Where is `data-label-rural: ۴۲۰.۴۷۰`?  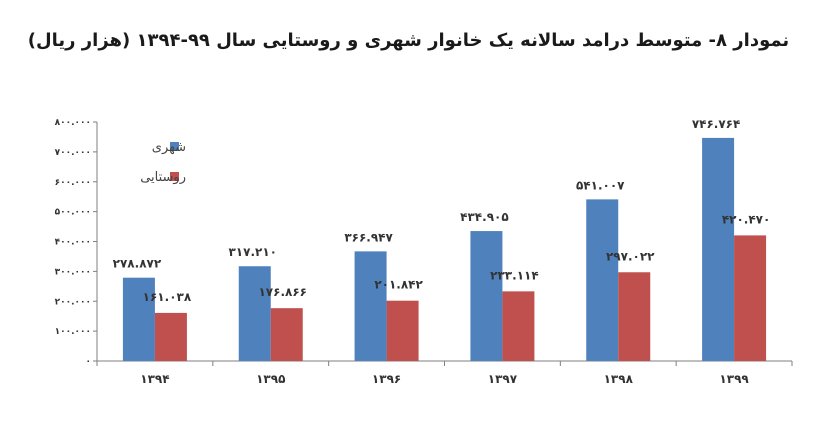 data-label-rural: ۴۲۰.۴۷۰ is located at coordinates (746, 219).